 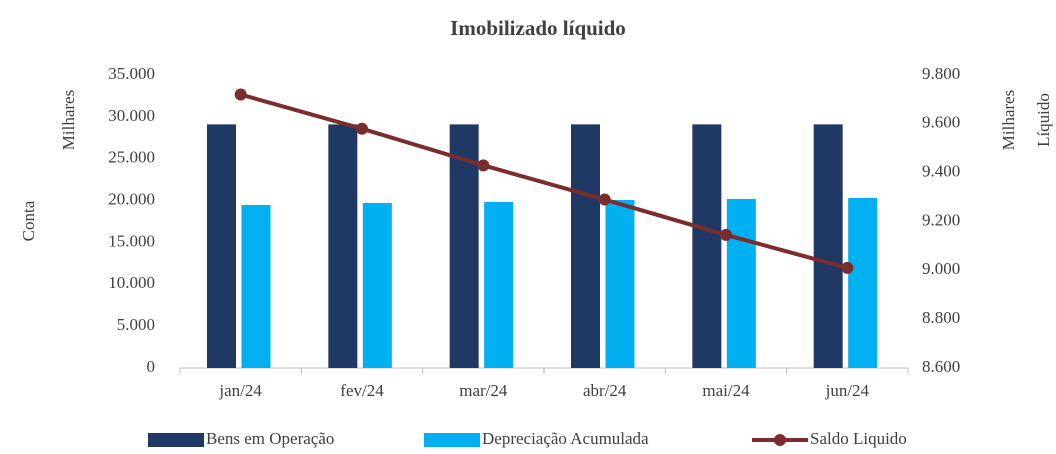 I want to click on y-tick-label: 0, so click(x=151, y=366).